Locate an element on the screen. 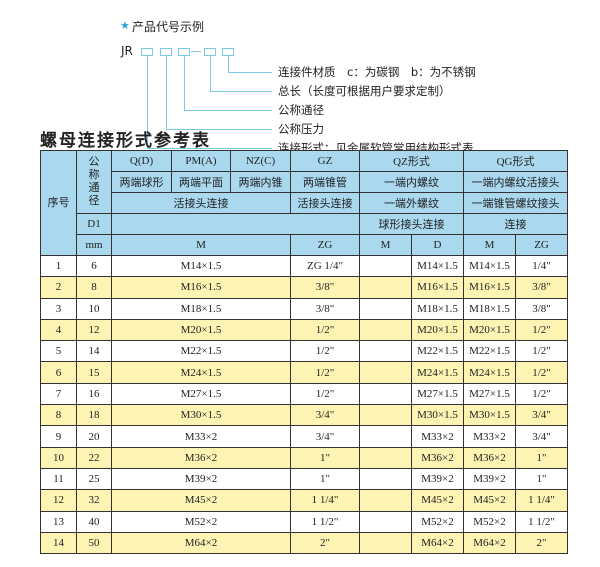 The width and height of the screenshot is (600, 567). cell-dn: 14 is located at coordinates (94, 351).